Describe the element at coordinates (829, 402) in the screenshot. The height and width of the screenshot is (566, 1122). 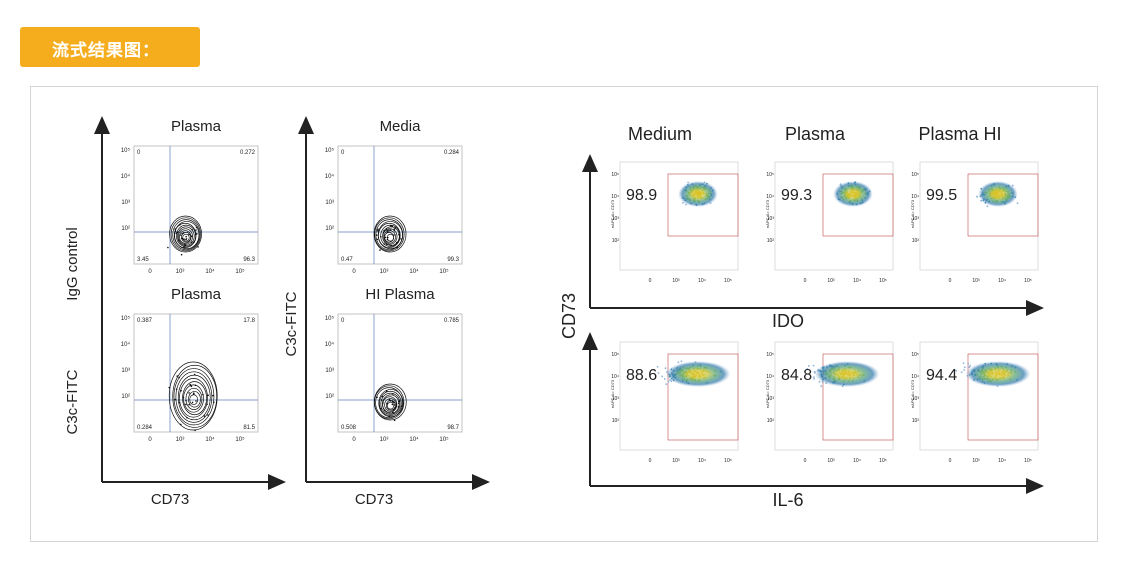
I see `density-panel-r2-c2: 84.8 eAPC-A= CD73 10² 10³ 10⁴ 10⁵ 0 10³ 10⁴ 10⁵` at that location.